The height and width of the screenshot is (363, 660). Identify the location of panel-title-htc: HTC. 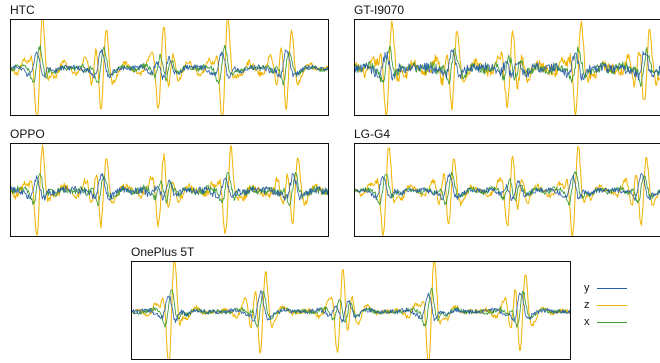
(22, 10).